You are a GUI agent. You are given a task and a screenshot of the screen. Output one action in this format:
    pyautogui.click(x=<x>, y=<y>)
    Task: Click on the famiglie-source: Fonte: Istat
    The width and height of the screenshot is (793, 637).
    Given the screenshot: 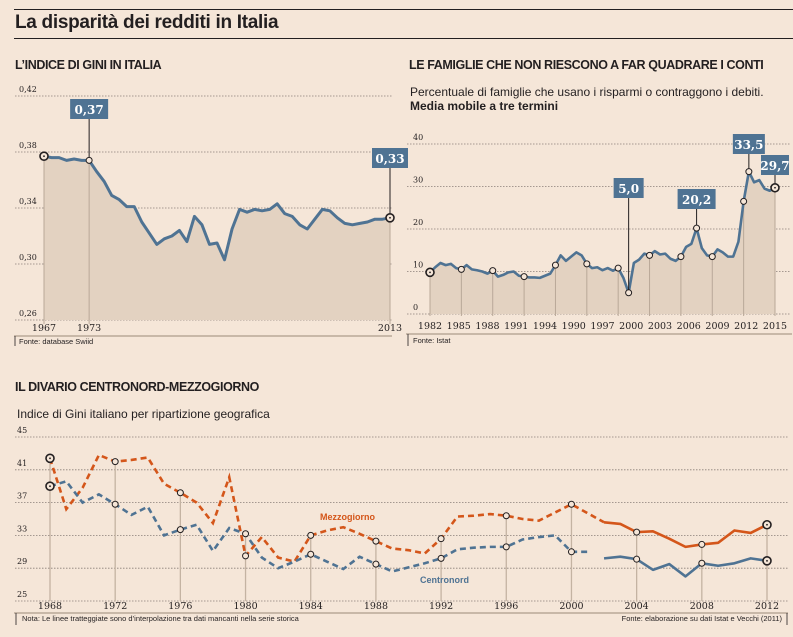 What is the action you would take?
    pyautogui.click(x=432, y=340)
    